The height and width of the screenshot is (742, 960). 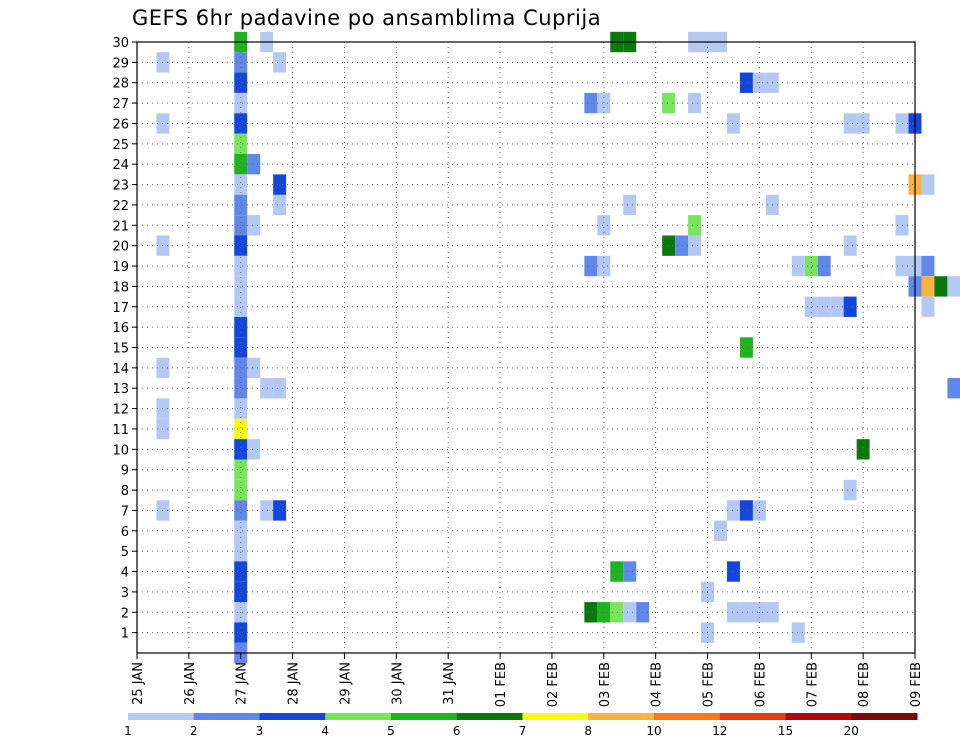 I want to click on y-tick-label: 20, so click(x=120, y=247).